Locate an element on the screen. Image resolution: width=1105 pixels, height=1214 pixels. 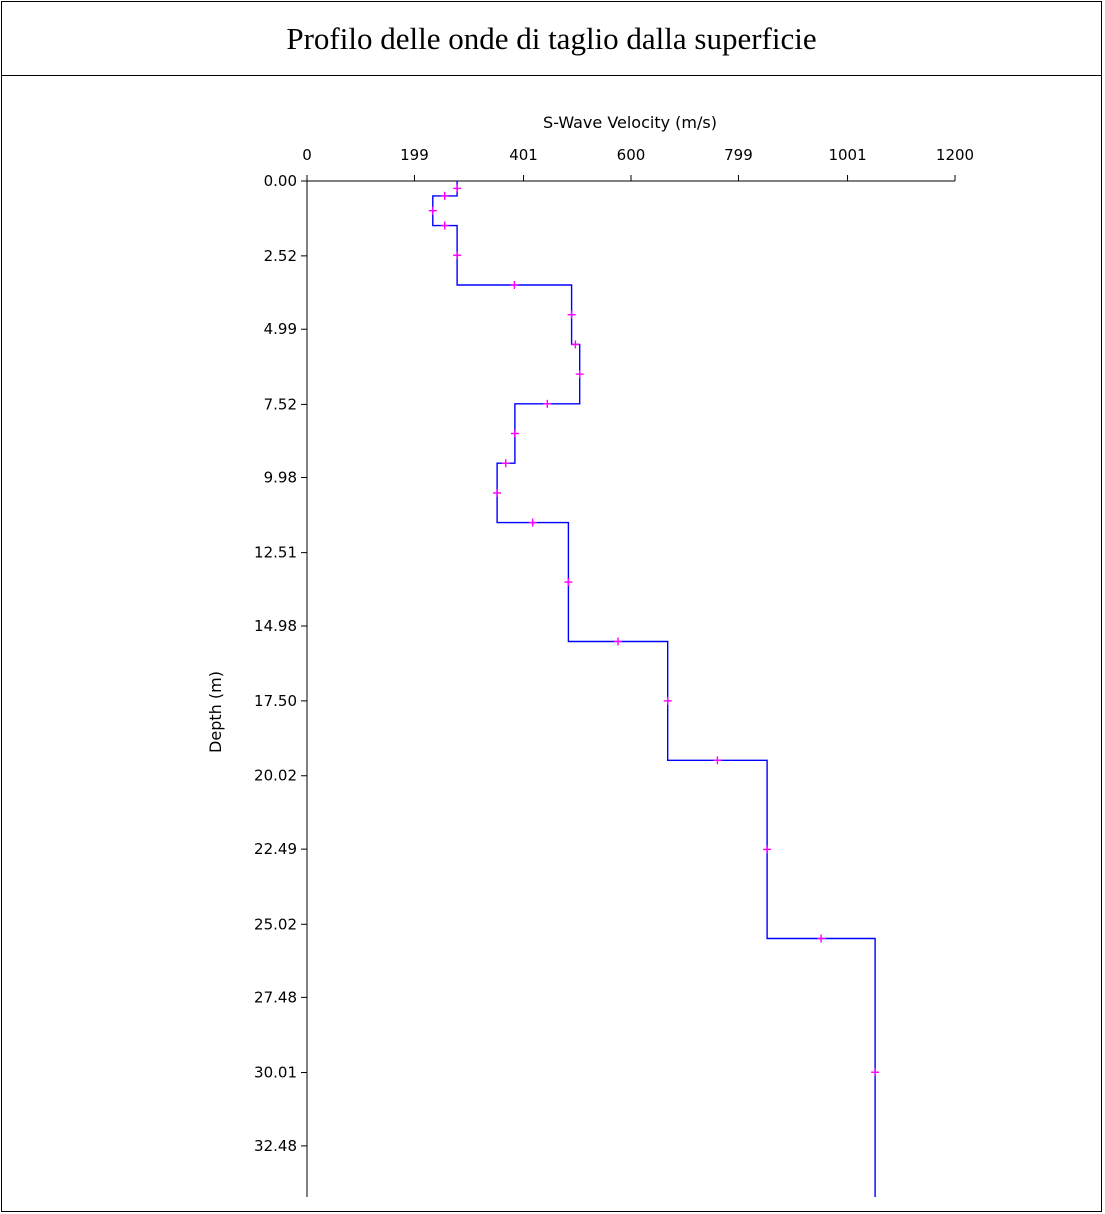
y-tick-label: 22.49 is located at coordinates (275, 849).